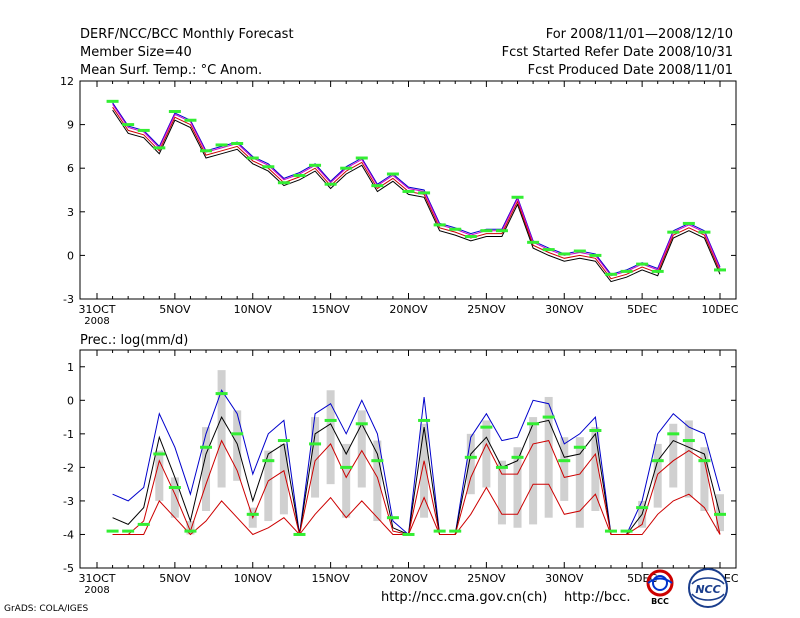  I want to click on y-tick-label: -5, so click(68, 568).